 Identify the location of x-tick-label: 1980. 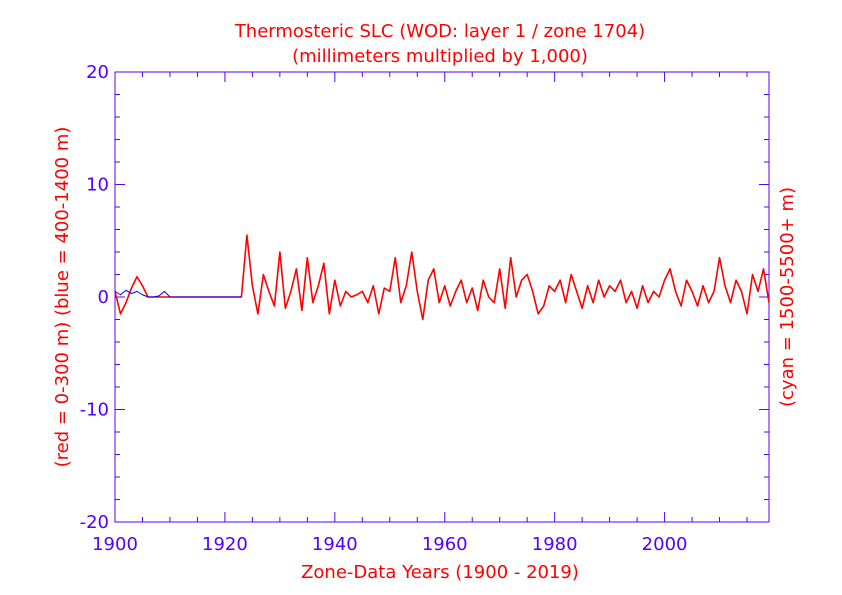
(555, 544).